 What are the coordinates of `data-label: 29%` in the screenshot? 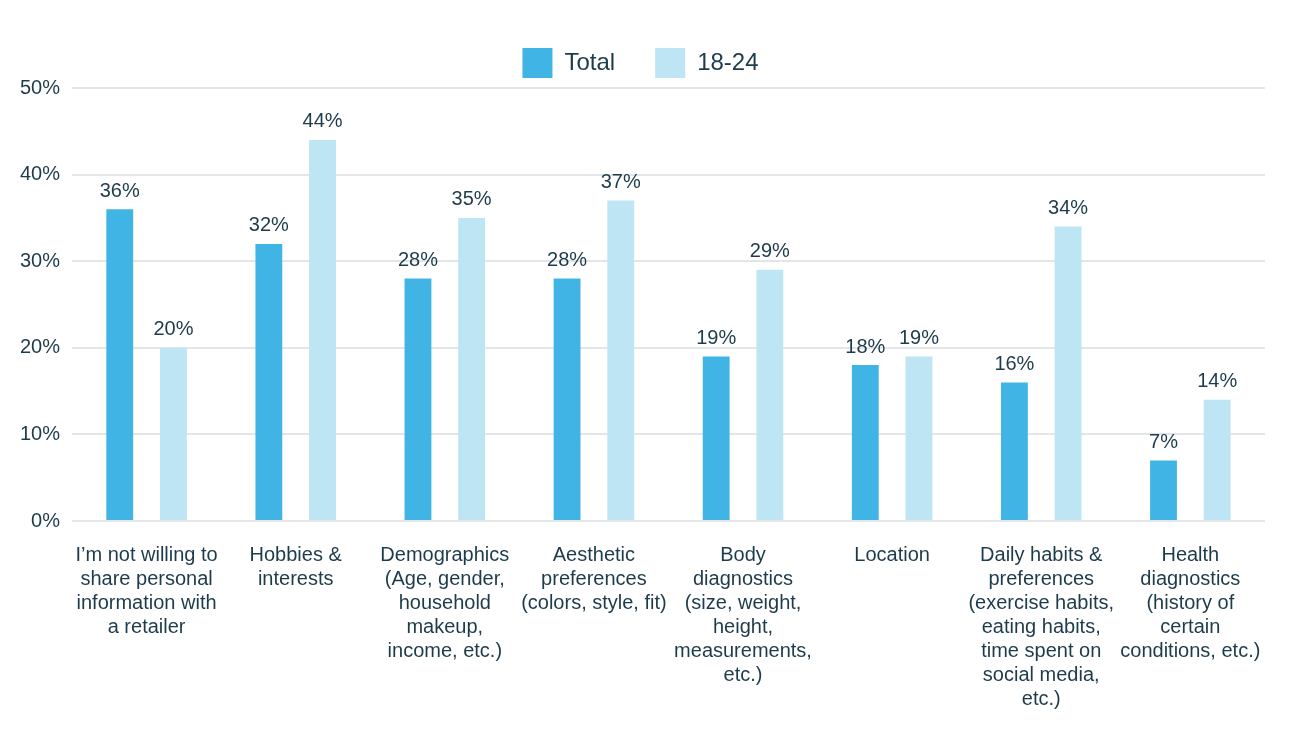 It's located at (770, 250).